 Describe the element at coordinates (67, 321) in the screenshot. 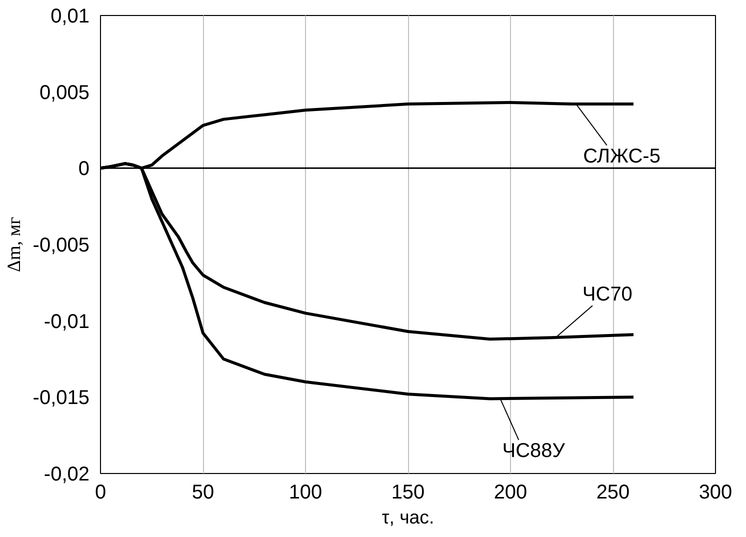

I see `y-tick-label: -0,01` at that location.